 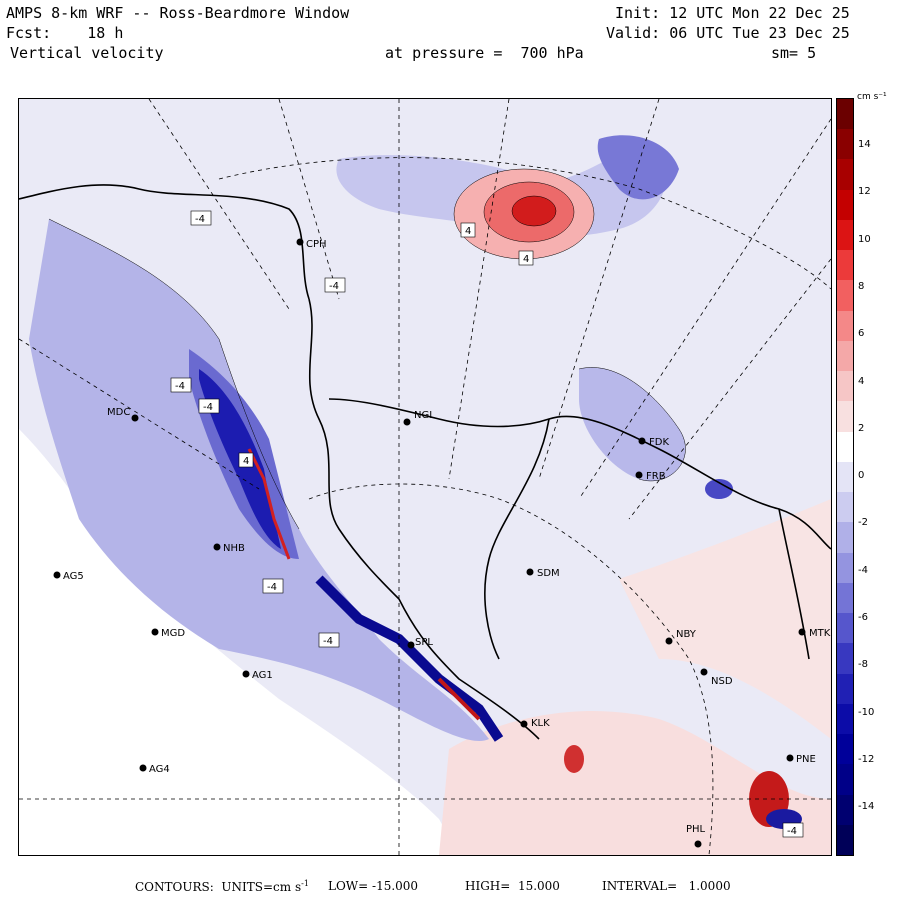 What do you see at coordinates (732, 13) in the screenshot?
I see `init-time: Init: 12 UTC Mon 22 Dec 25` at bounding box center [732, 13].